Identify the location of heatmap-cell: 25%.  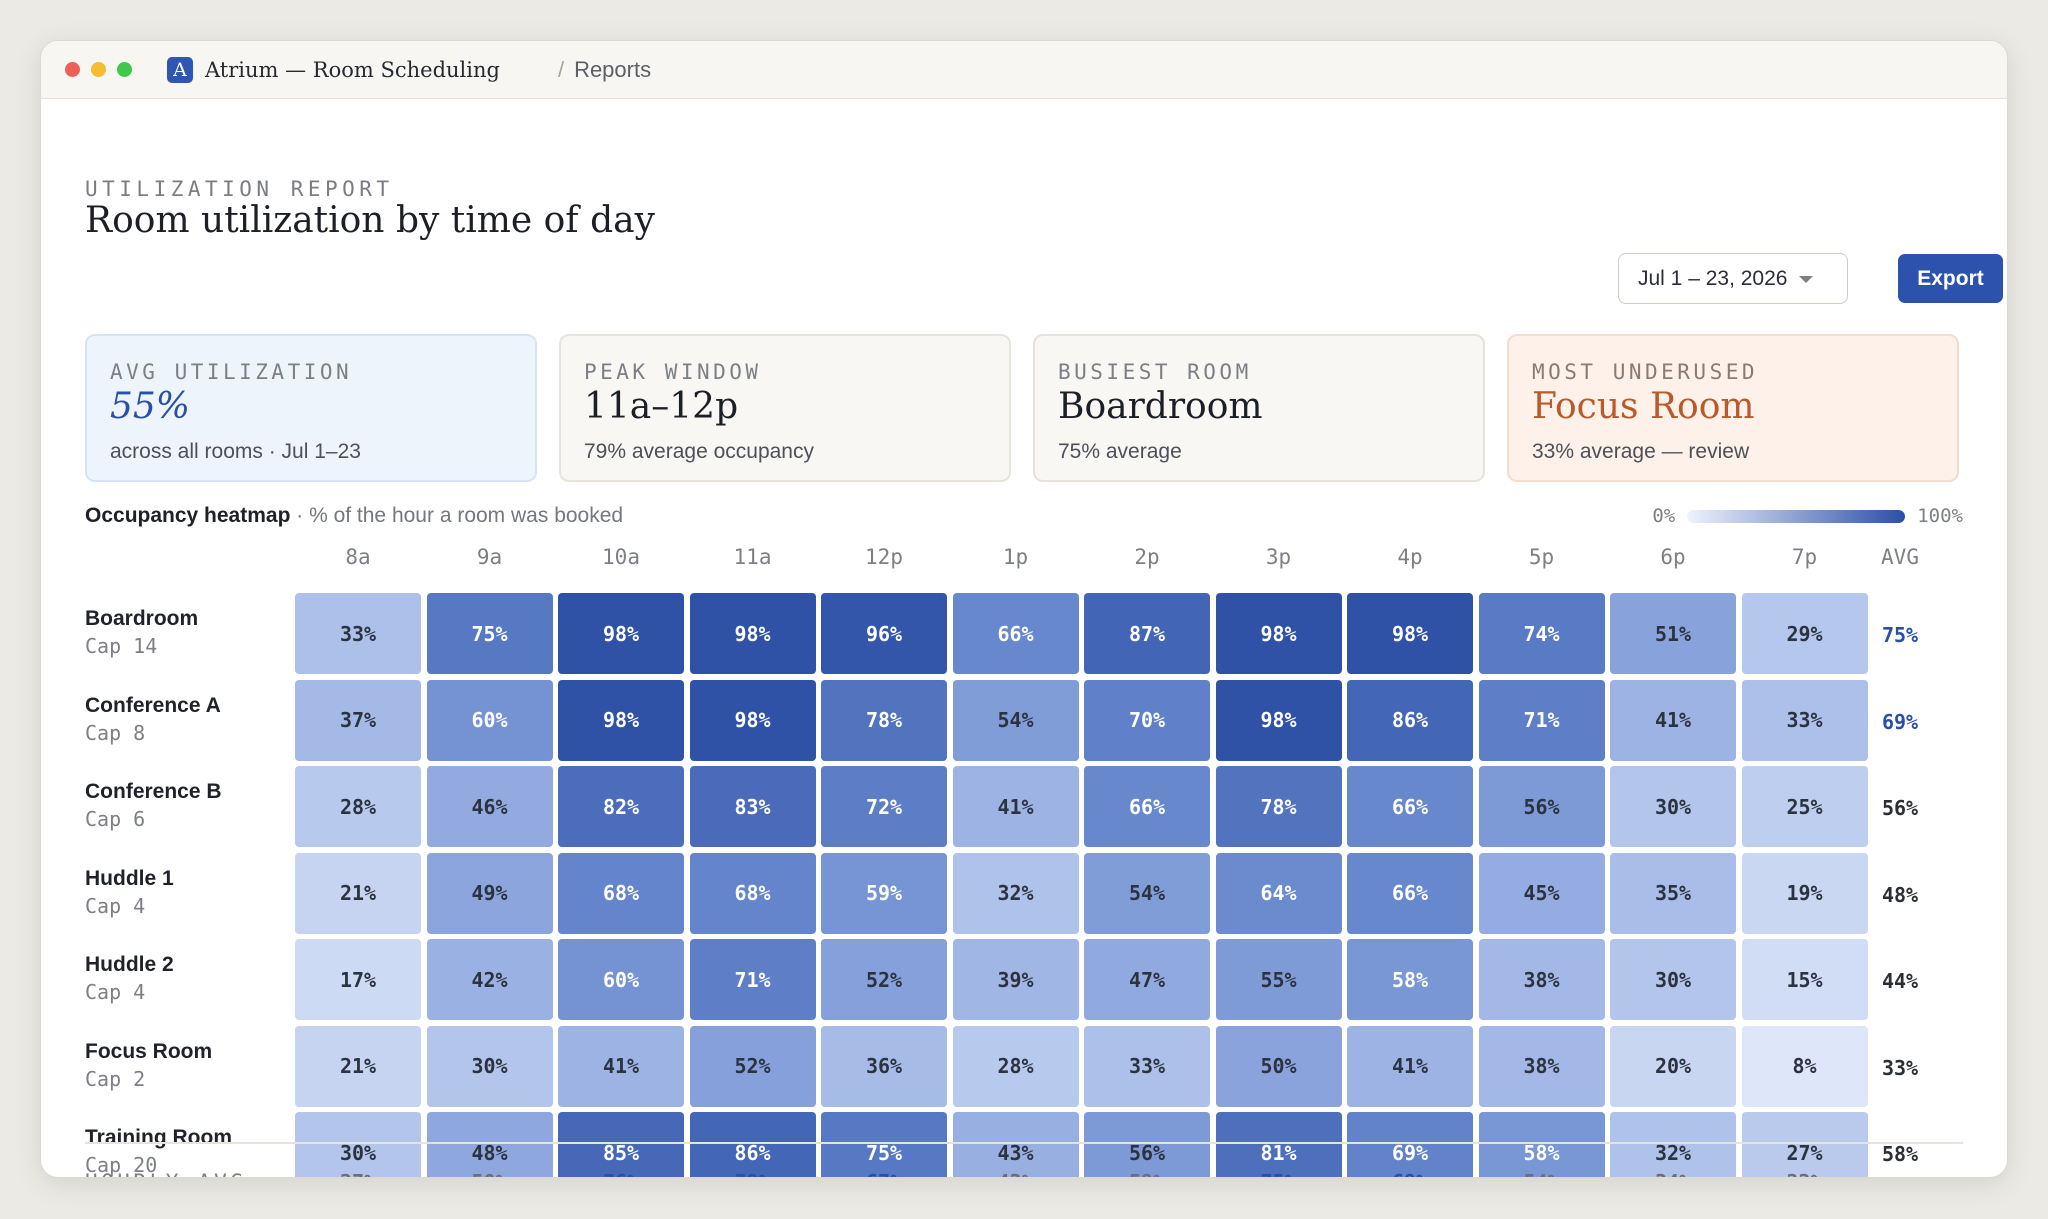
(1804, 806).